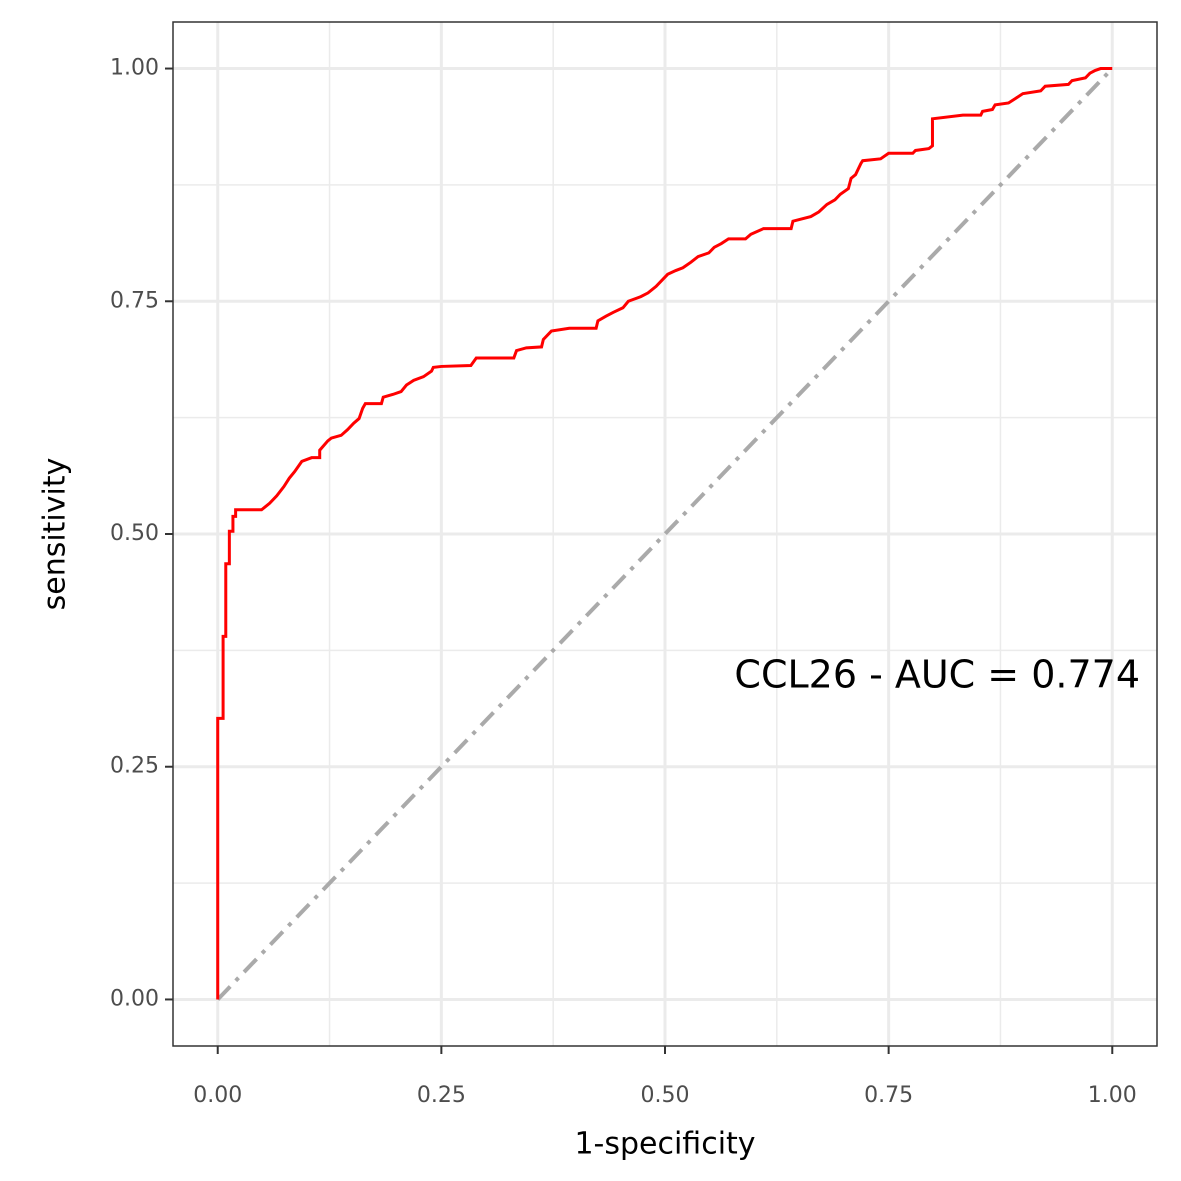 The height and width of the screenshot is (1181, 1181). Describe the element at coordinates (55, 534) in the screenshot. I see `y-axis-title: sensitivity` at that location.